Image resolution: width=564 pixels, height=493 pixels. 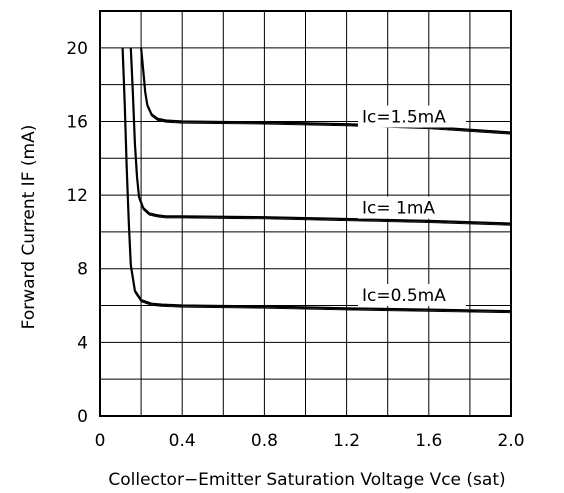 I want to click on y-tick-label: 0, so click(x=82, y=417).